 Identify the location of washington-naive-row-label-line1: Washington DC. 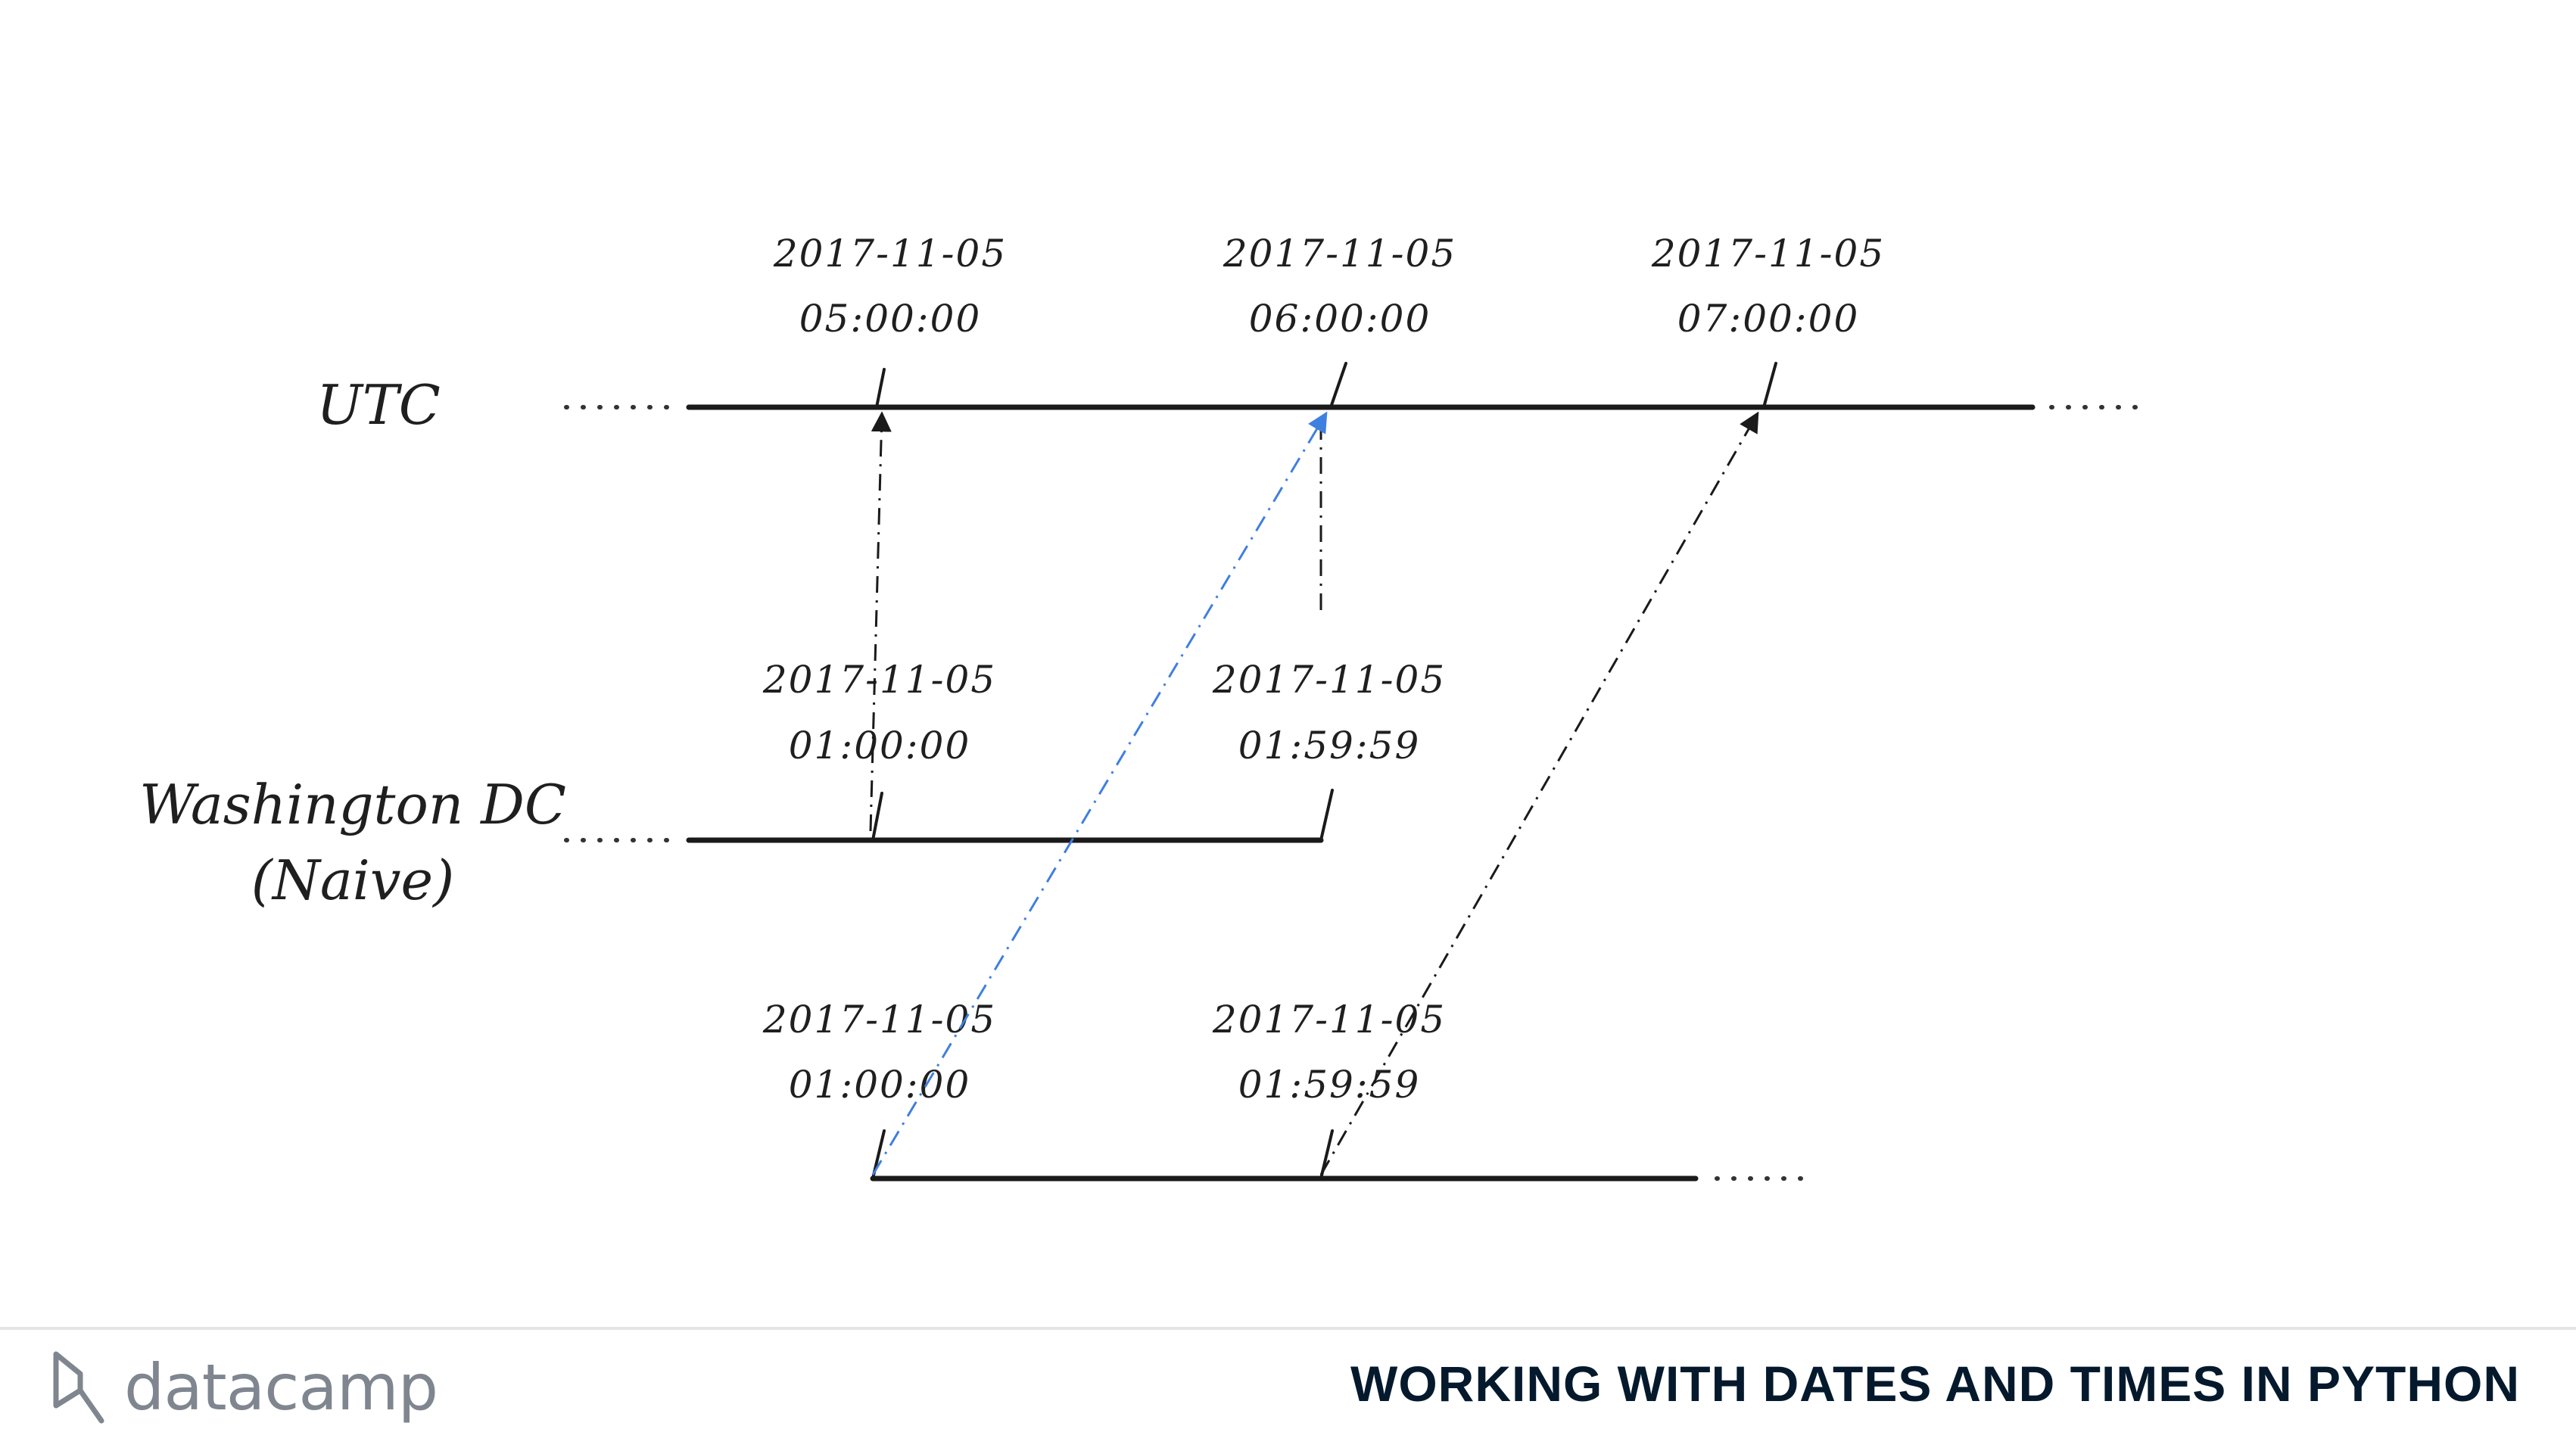
(352, 805).